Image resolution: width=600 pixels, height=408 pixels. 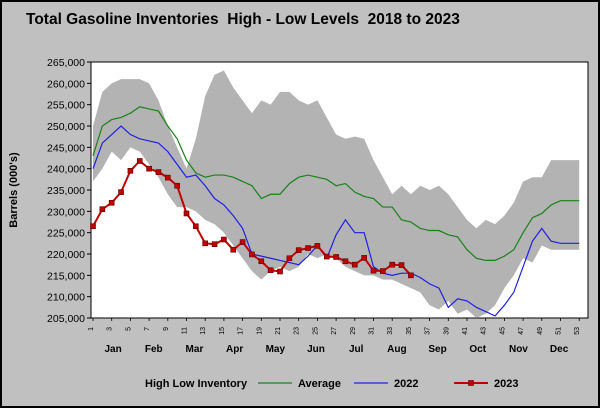 I want to click on month-label: Sep, so click(x=437, y=349).